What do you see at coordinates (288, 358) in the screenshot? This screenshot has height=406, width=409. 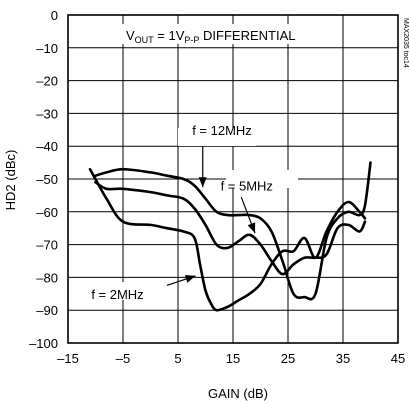 I see `x-tick-label: 25` at bounding box center [288, 358].